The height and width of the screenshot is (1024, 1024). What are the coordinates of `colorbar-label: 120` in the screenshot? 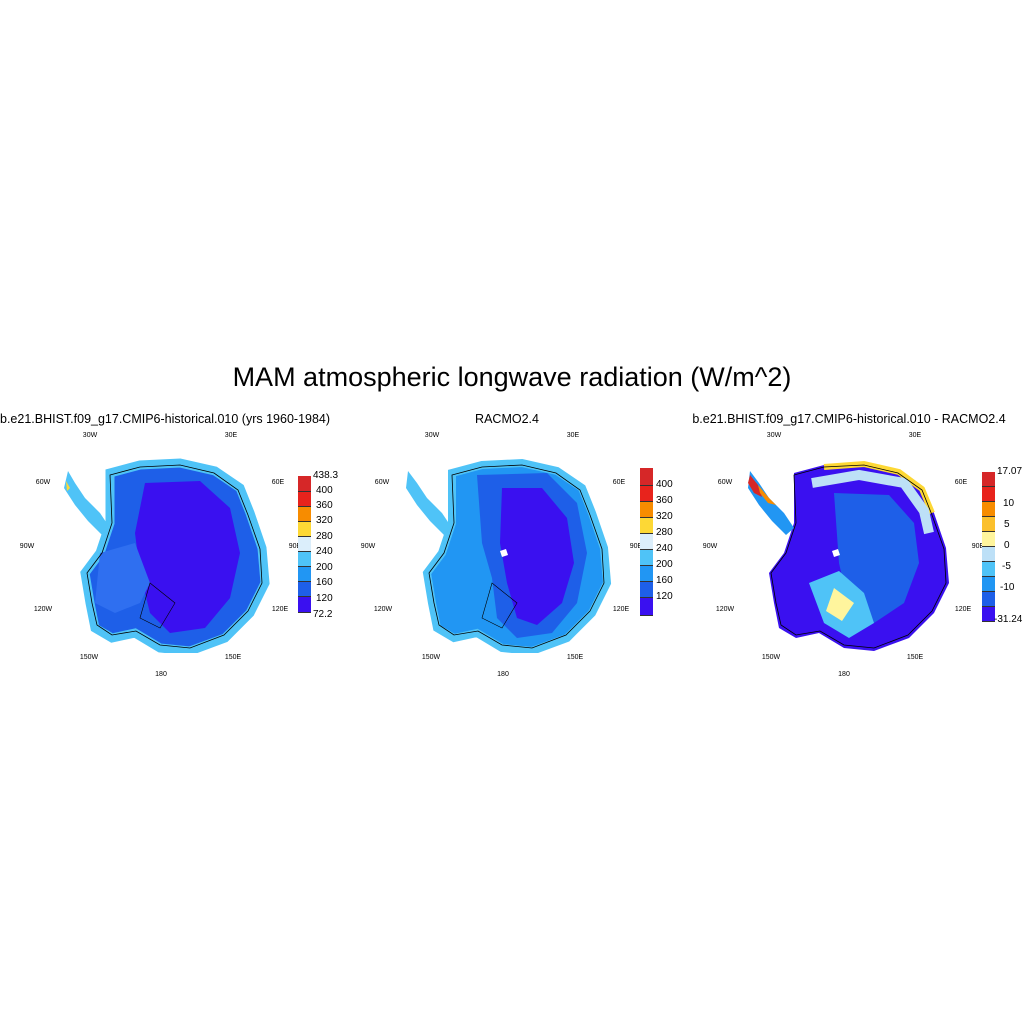 It's located at (664, 596).